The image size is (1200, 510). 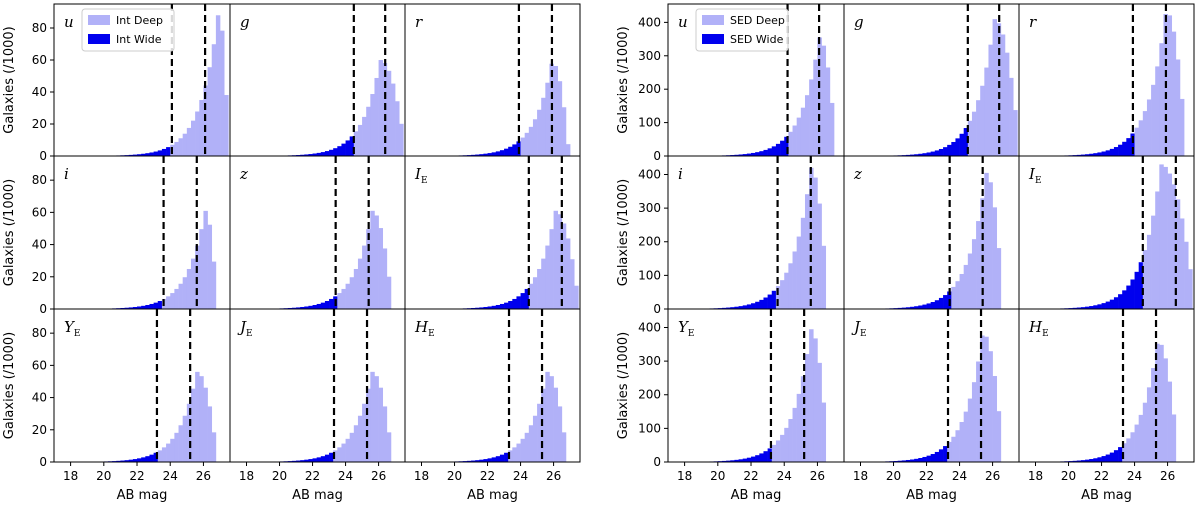 What do you see at coordinates (131, 83) in the screenshot?
I see `subplot-left-u: u 0 20 40 60 80 Int Deep Int Wide` at bounding box center [131, 83].